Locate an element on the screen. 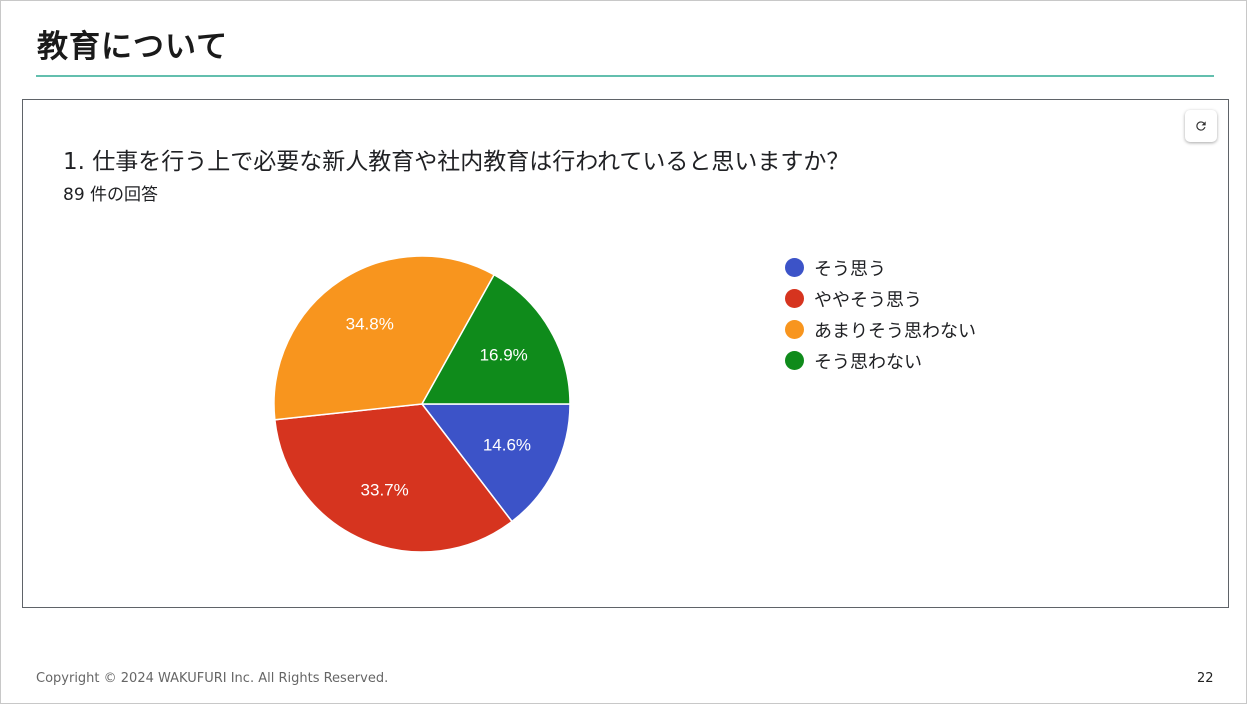 Image resolution: width=1247 pixels, height=704 pixels. legend-label: そう思わない is located at coordinates (868, 362).